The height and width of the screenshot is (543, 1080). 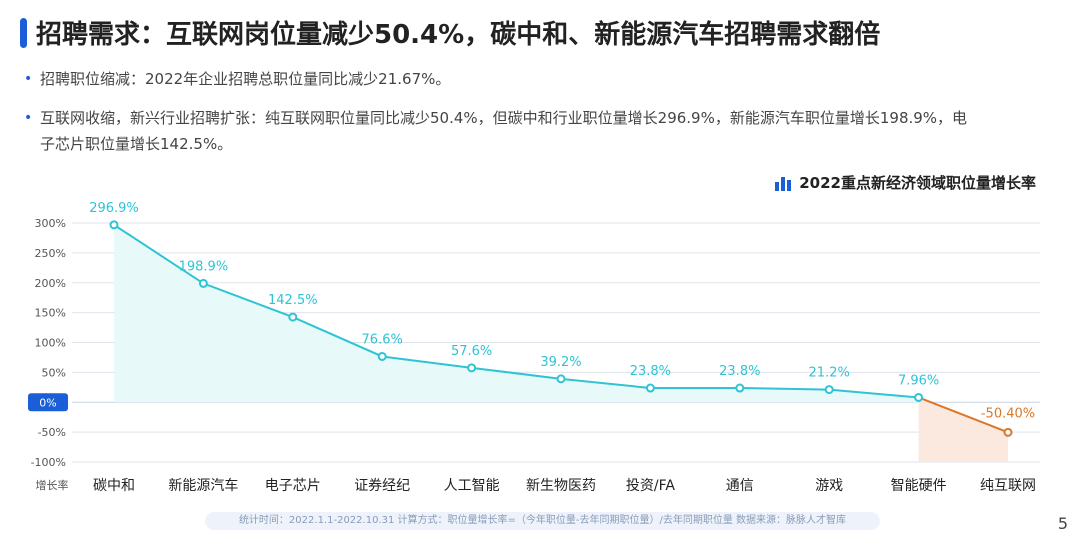 What do you see at coordinates (471, 351) in the screenshot?
I see `data-label: 57.6%` at bounding box center [471, 351].